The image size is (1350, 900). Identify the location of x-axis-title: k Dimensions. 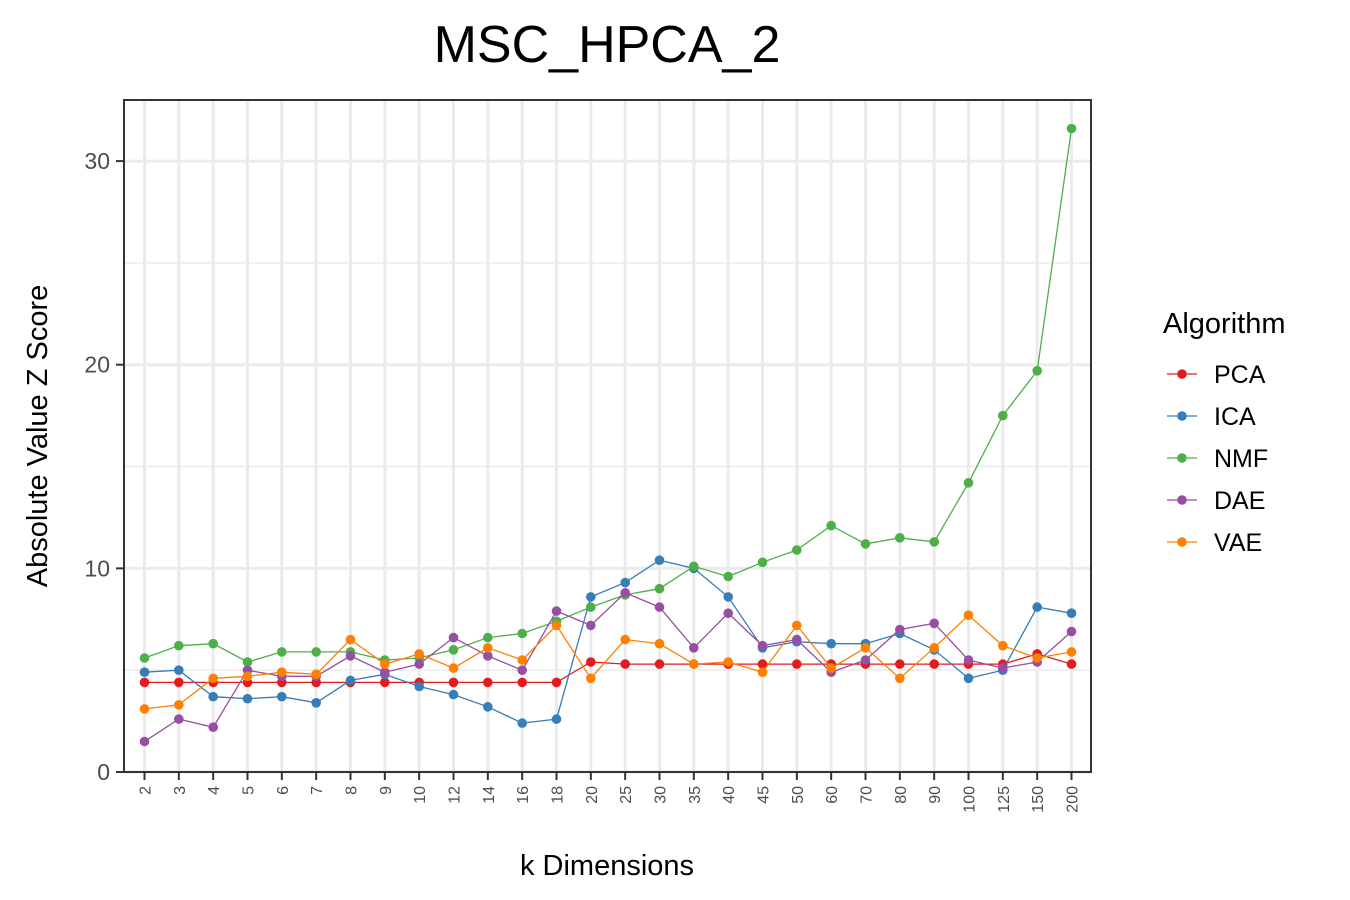
(607, 866).